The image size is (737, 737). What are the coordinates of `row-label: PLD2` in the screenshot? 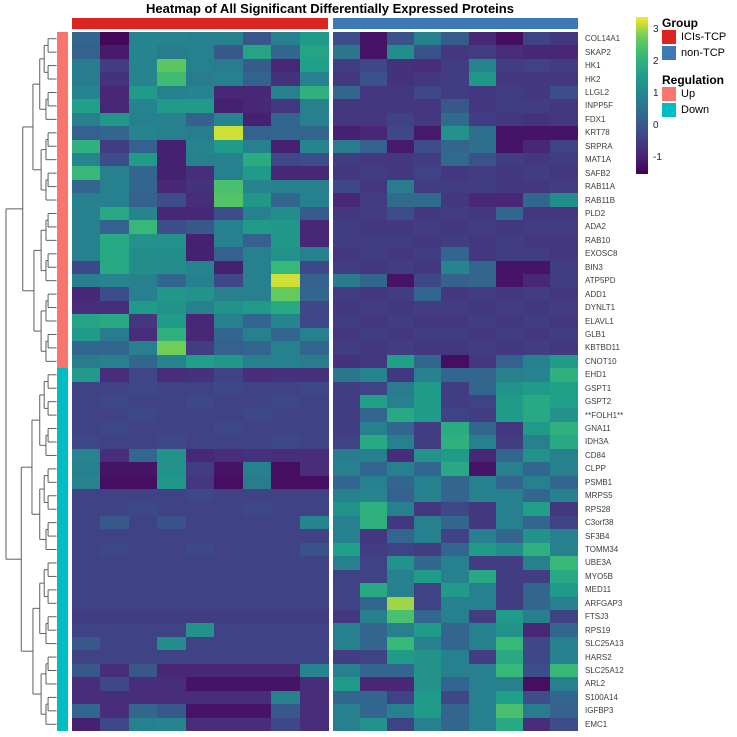 It's located at (595, 213).